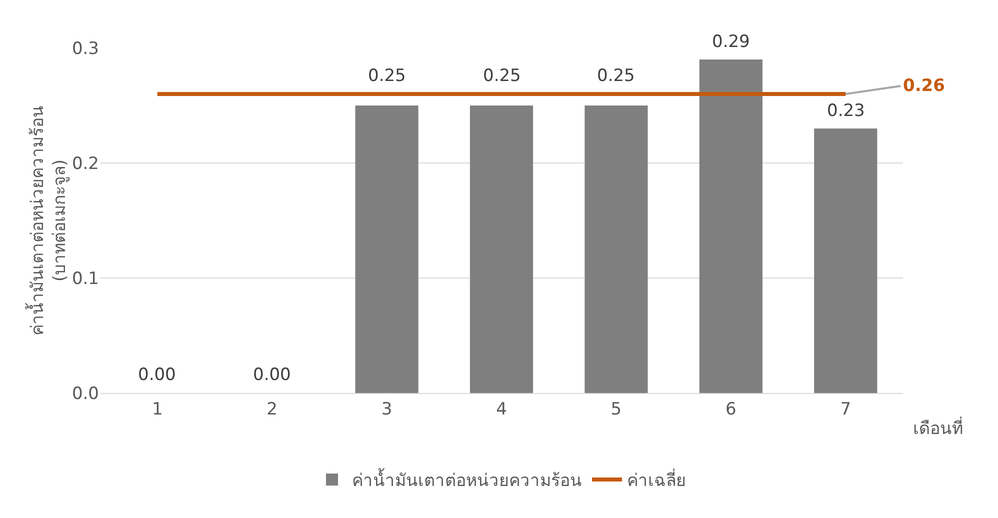 This screenshot has width=998, height=518. I want to click on x-axis-title: เดือนที่, so click(938, 427).